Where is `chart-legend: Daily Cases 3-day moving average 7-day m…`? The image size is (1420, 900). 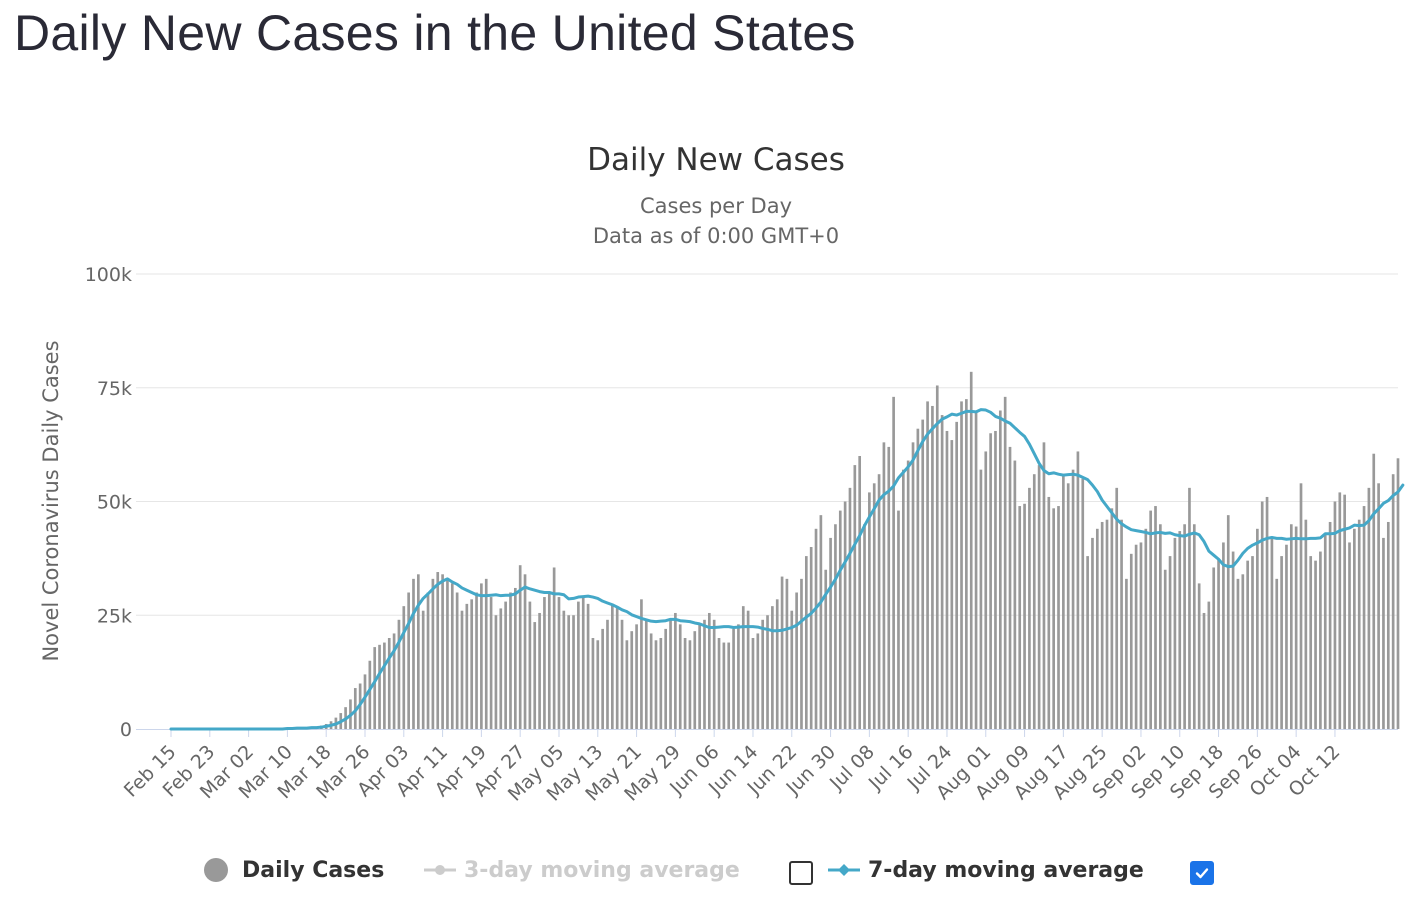
chart-legend: Daily Cases 3-day moving average 7-day m… is located at coordinates (710, 870).